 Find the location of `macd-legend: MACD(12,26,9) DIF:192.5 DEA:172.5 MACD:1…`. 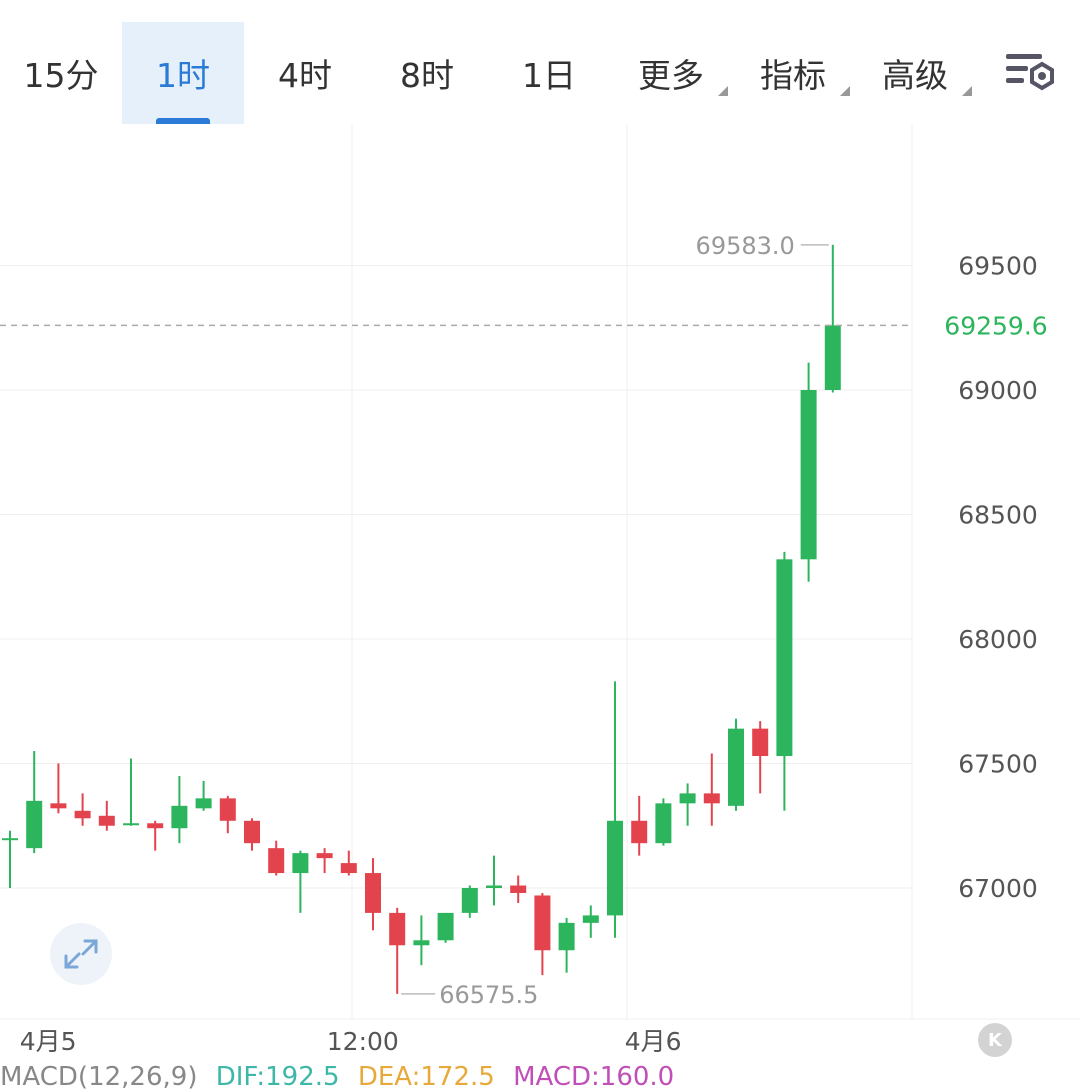

macd-legend: MACD(12,26,9) DIF:192.5 DEA:172.5 MACD:1… is located at coordinates (342, 1077).